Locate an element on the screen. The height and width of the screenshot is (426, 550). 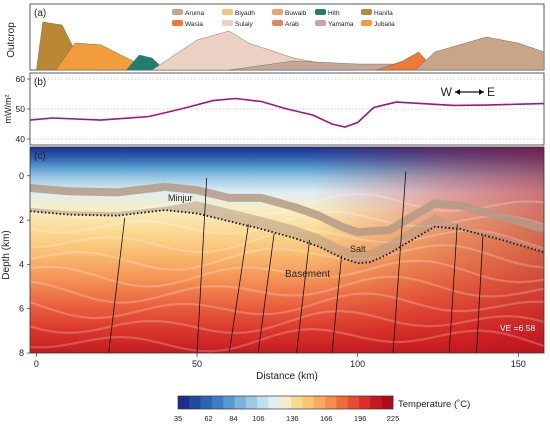
ytick-label: 40 is located at coordinates (21, 139).